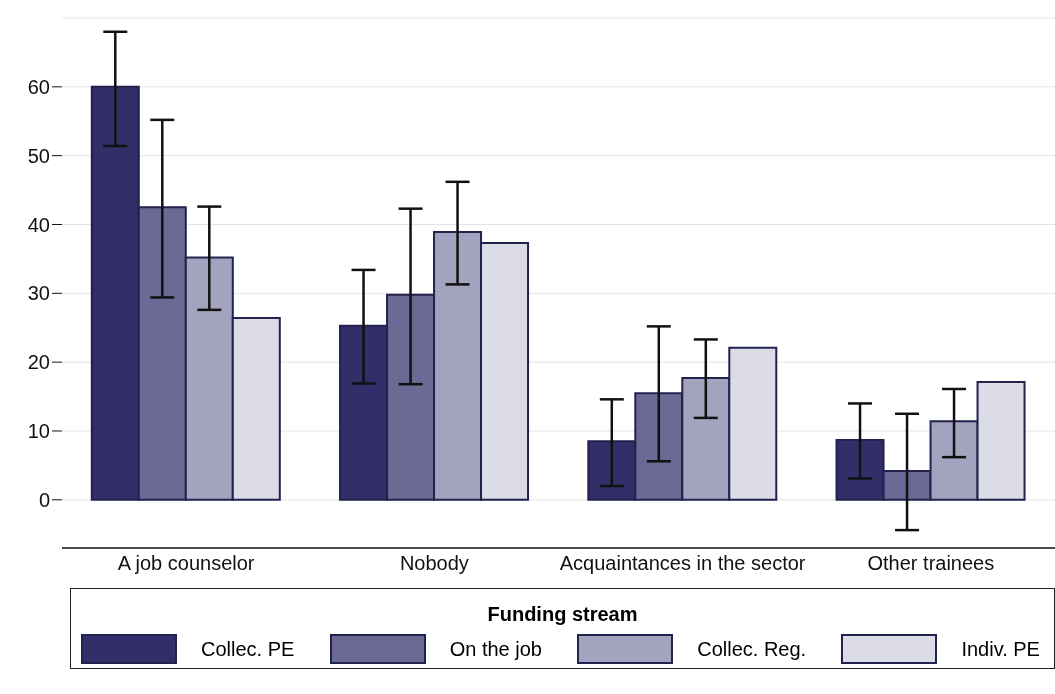  Describe the element at coordinates (1000, 649) in the screenshot. I see `legend-label: Indiv. PE` at that location.